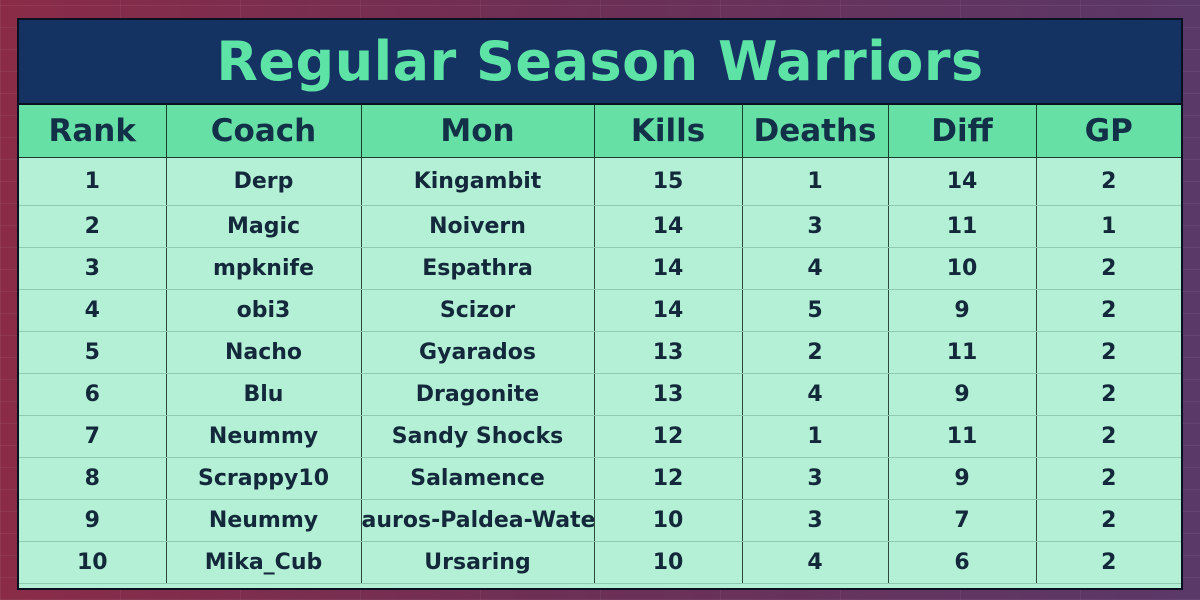 The width and height of the screenshot is (1200, 600). I want to click on cell-rank: 1, so click(93, 181).